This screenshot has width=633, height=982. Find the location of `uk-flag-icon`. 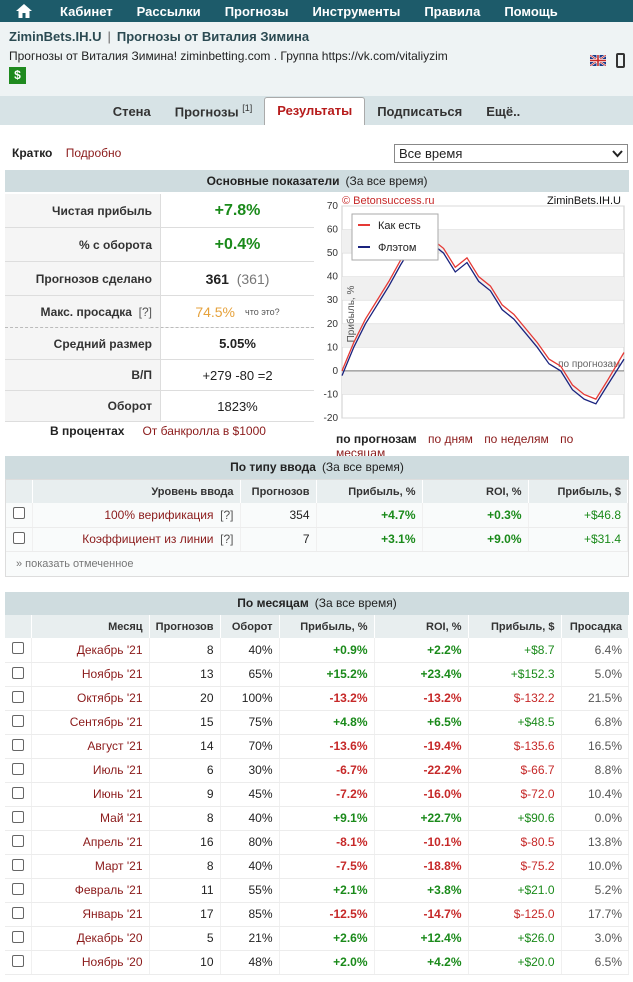

uk-flag-icon is located at coordinates (598, 60).